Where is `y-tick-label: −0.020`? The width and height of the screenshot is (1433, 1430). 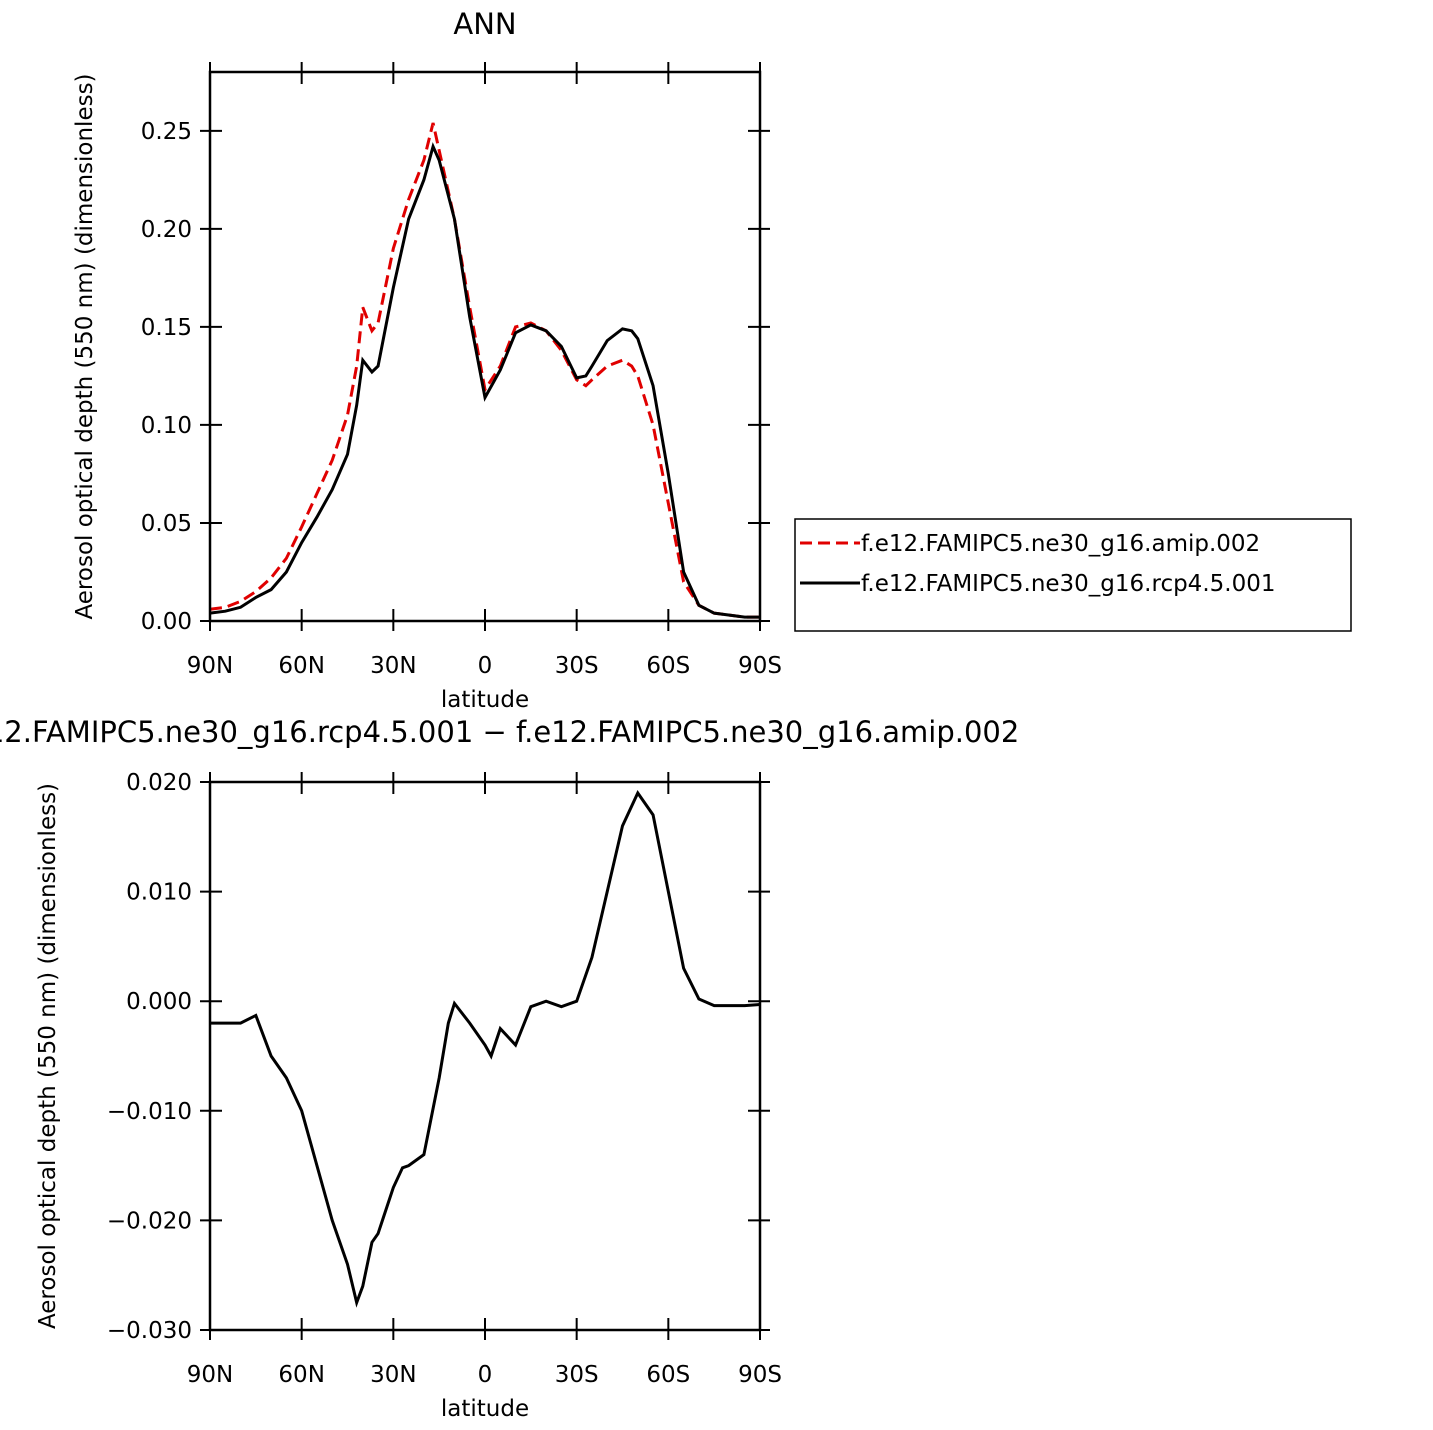
y-tick-label: −0.020 is located at coordinates (149, 1221).